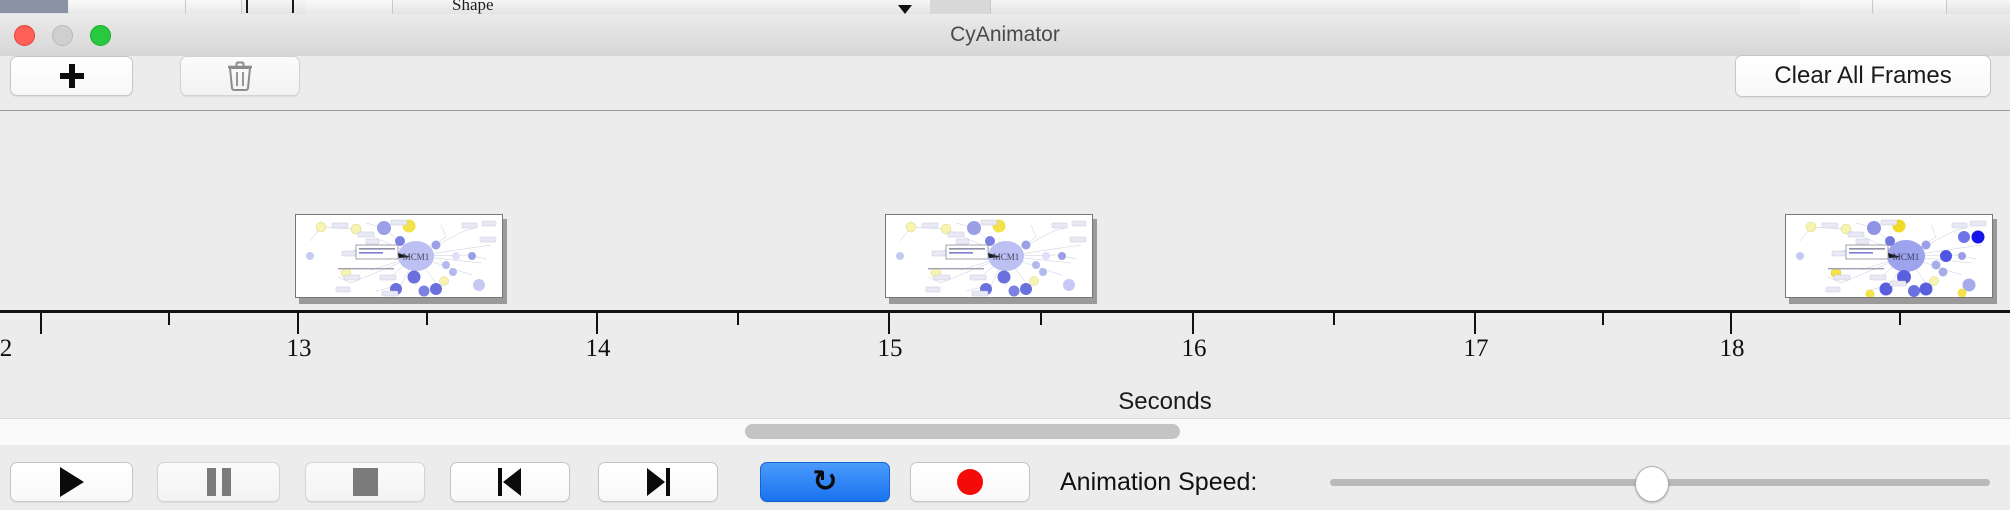  What do you see at coordinates (1194, 348) in the screenshot?
I see `axis-label-16: 16` at bounding box center [1194, 348].